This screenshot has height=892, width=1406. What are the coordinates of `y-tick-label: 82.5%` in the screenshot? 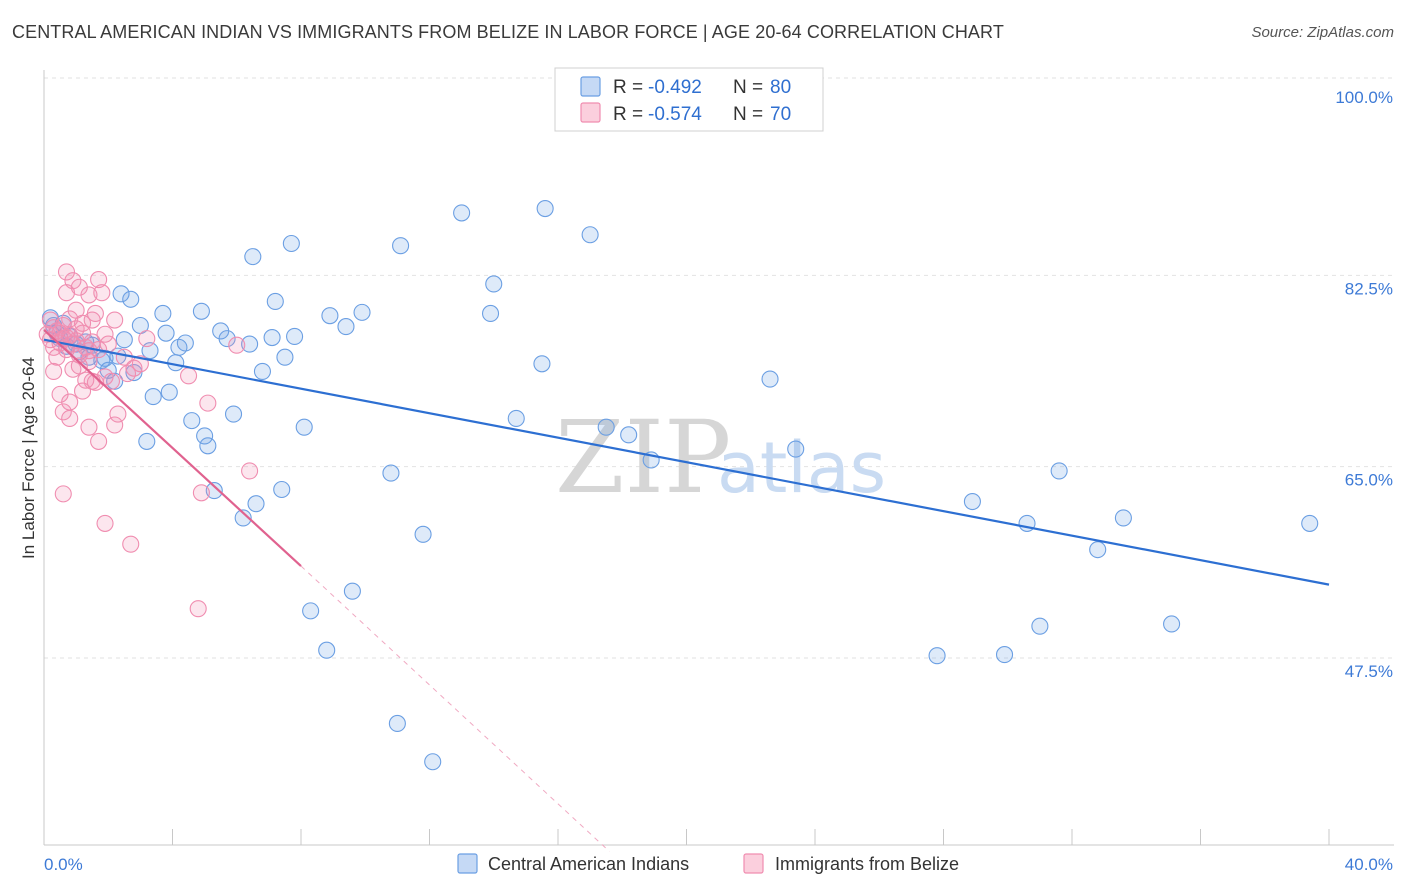 It's located at (1369, 288).